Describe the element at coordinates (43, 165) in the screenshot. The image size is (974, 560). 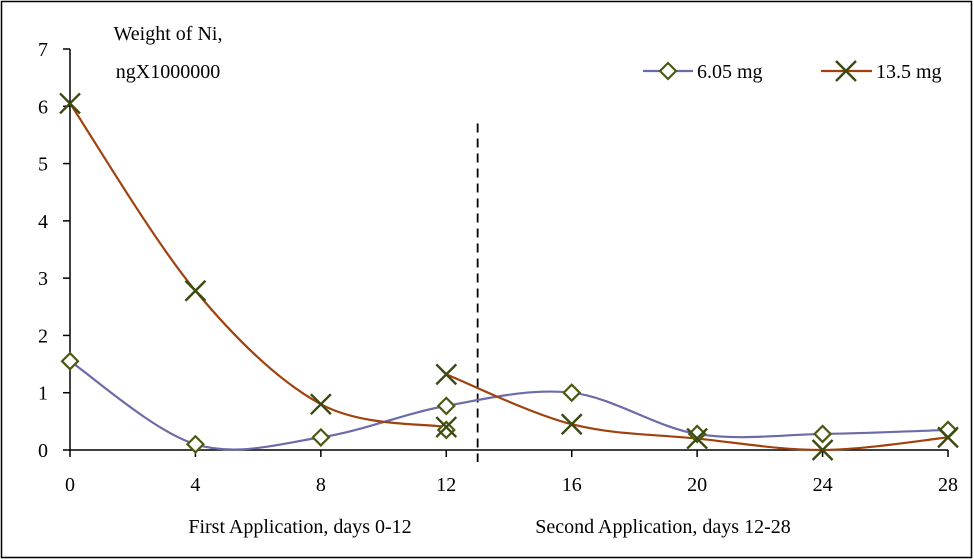
I see `y-tick-label: 5` at that location.